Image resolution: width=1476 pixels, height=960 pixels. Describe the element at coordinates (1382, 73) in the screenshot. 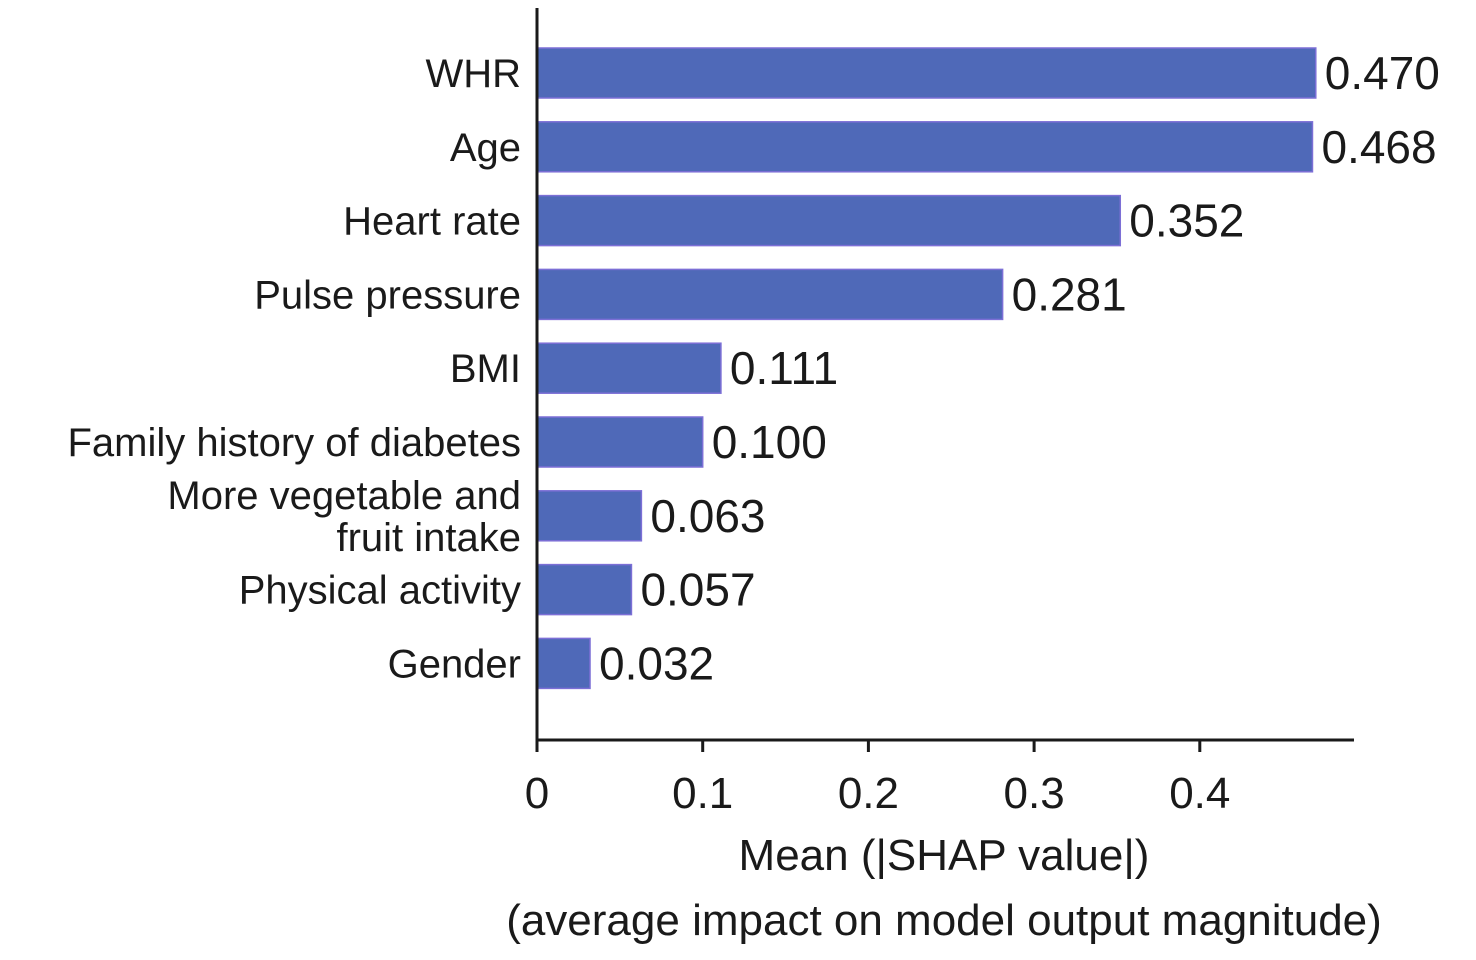

I see `value-label-0: 0.470` at that location.